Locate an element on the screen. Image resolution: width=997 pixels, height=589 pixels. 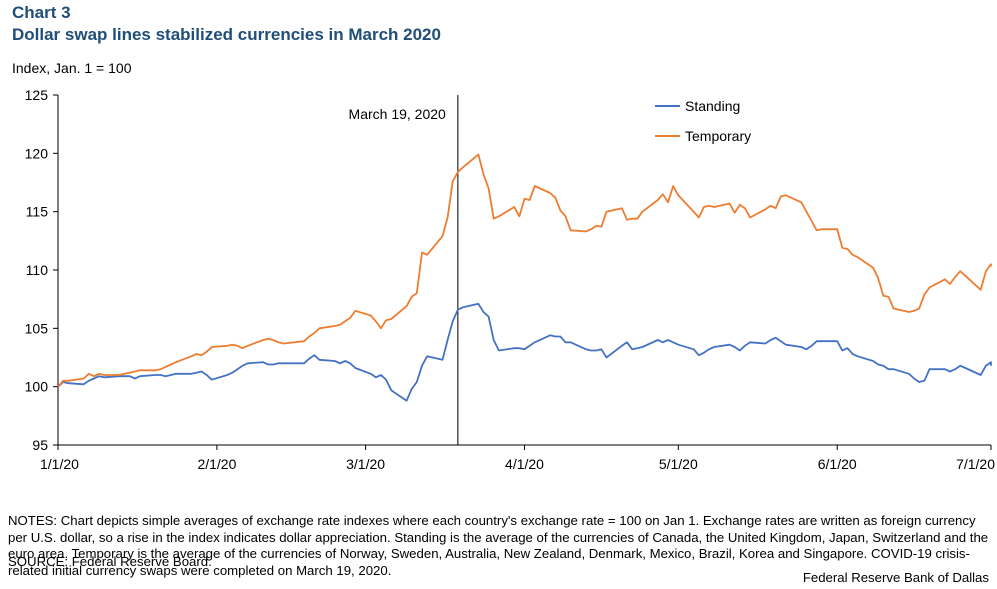
legend-label-temporary: Temporary is located at coordinates (718, 136).